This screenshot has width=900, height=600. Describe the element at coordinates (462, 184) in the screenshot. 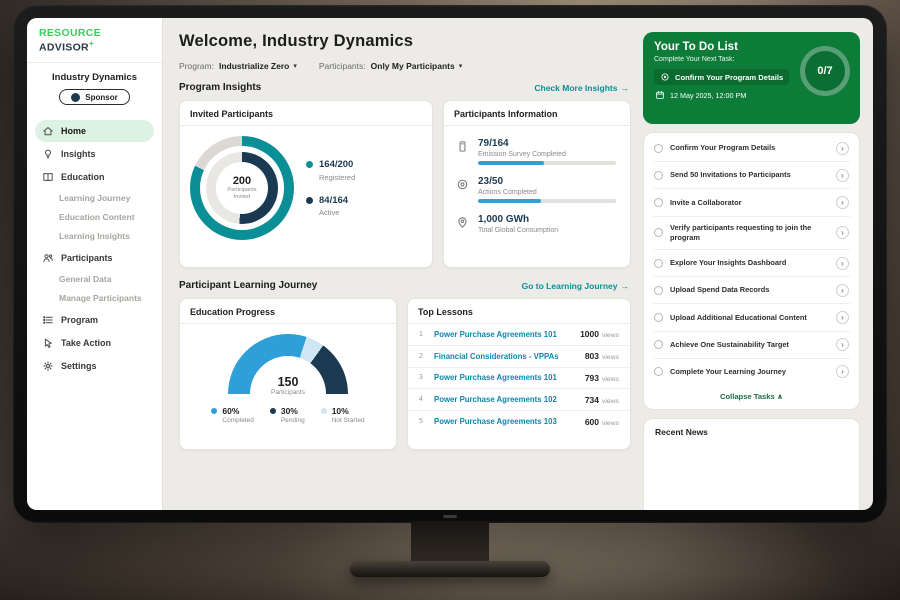

I see `target-icon` at that location.